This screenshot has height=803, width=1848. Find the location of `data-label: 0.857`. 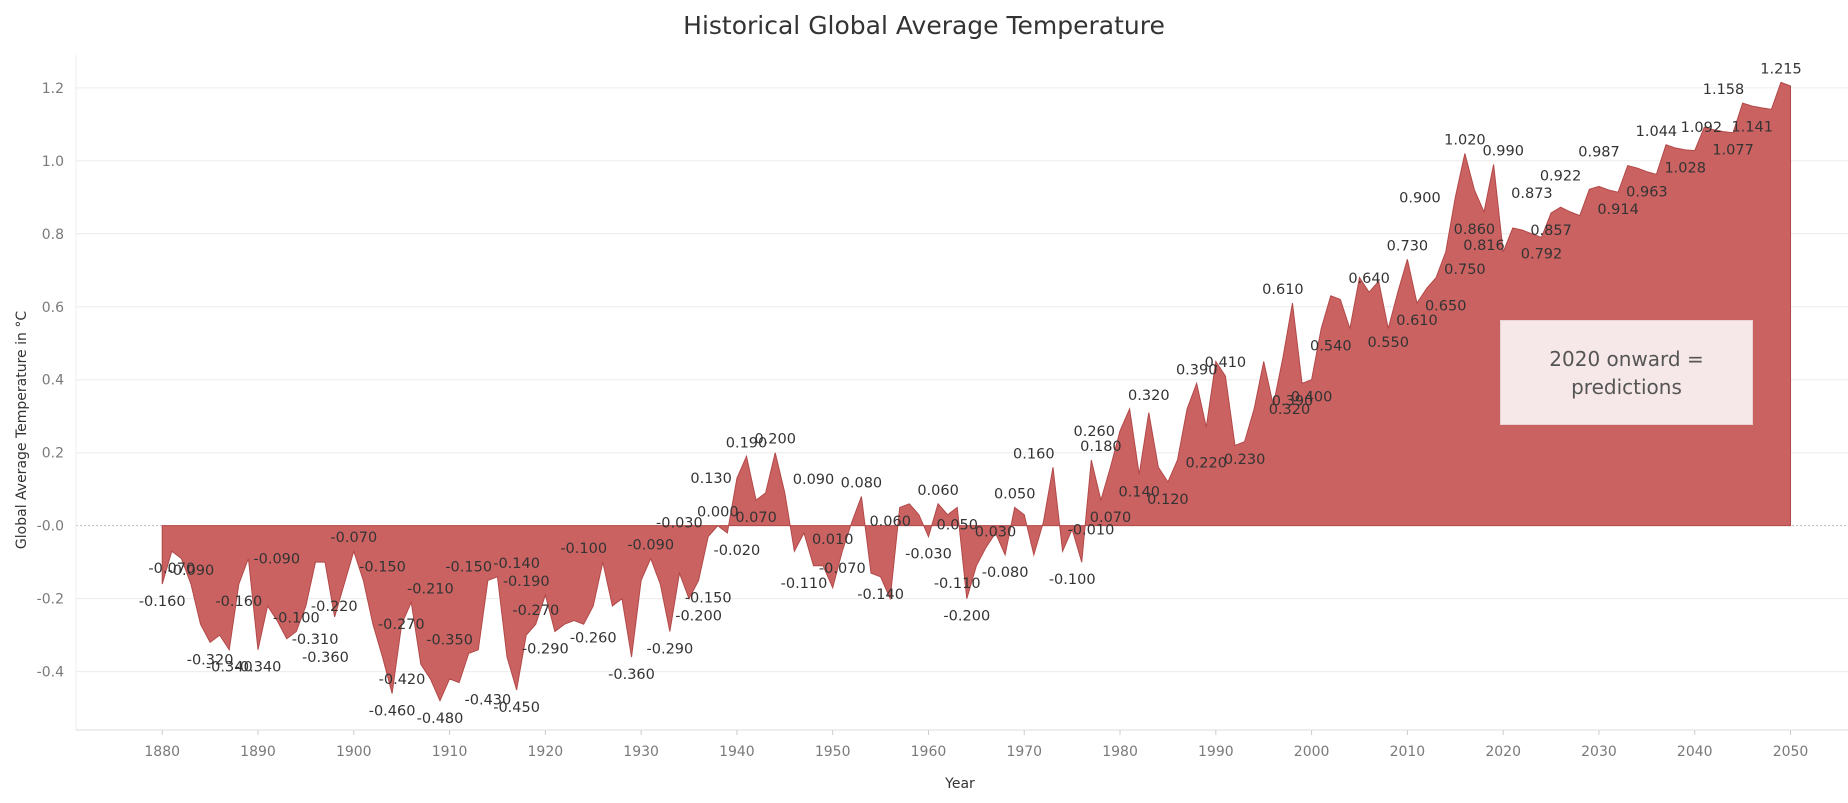

data-label: 0.857 is located at coordinates (1551, 231).